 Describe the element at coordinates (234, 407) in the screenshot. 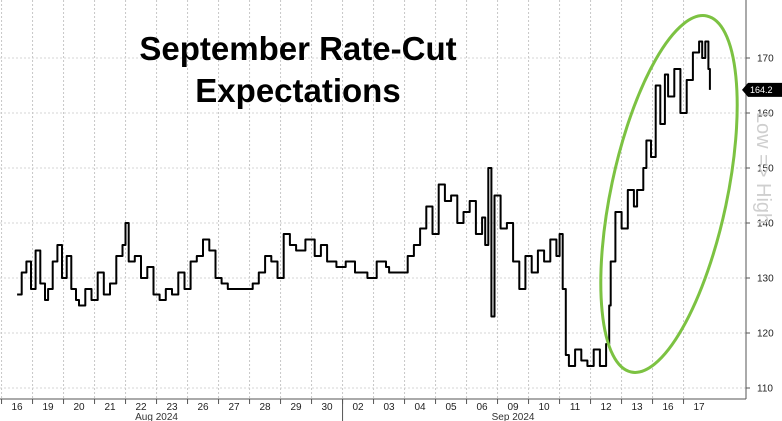

I see `x-tick-label: 27` at that location.